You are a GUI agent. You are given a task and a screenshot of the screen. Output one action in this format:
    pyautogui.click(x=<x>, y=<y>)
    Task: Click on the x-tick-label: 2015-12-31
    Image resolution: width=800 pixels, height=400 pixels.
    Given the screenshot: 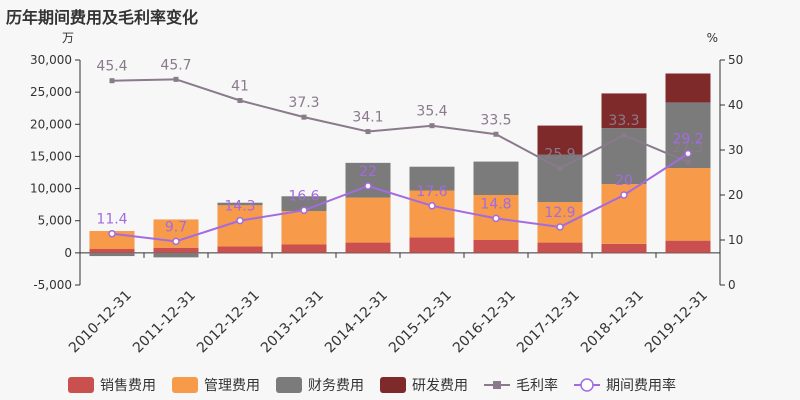 What is the action you would take?
    pyautogui.click(x=420, y=322)
    